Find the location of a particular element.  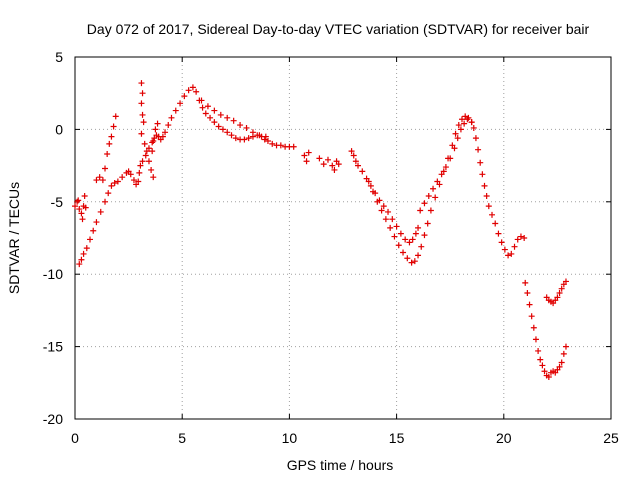

y-tick-label: 5 is located at coordinates (59, 57).